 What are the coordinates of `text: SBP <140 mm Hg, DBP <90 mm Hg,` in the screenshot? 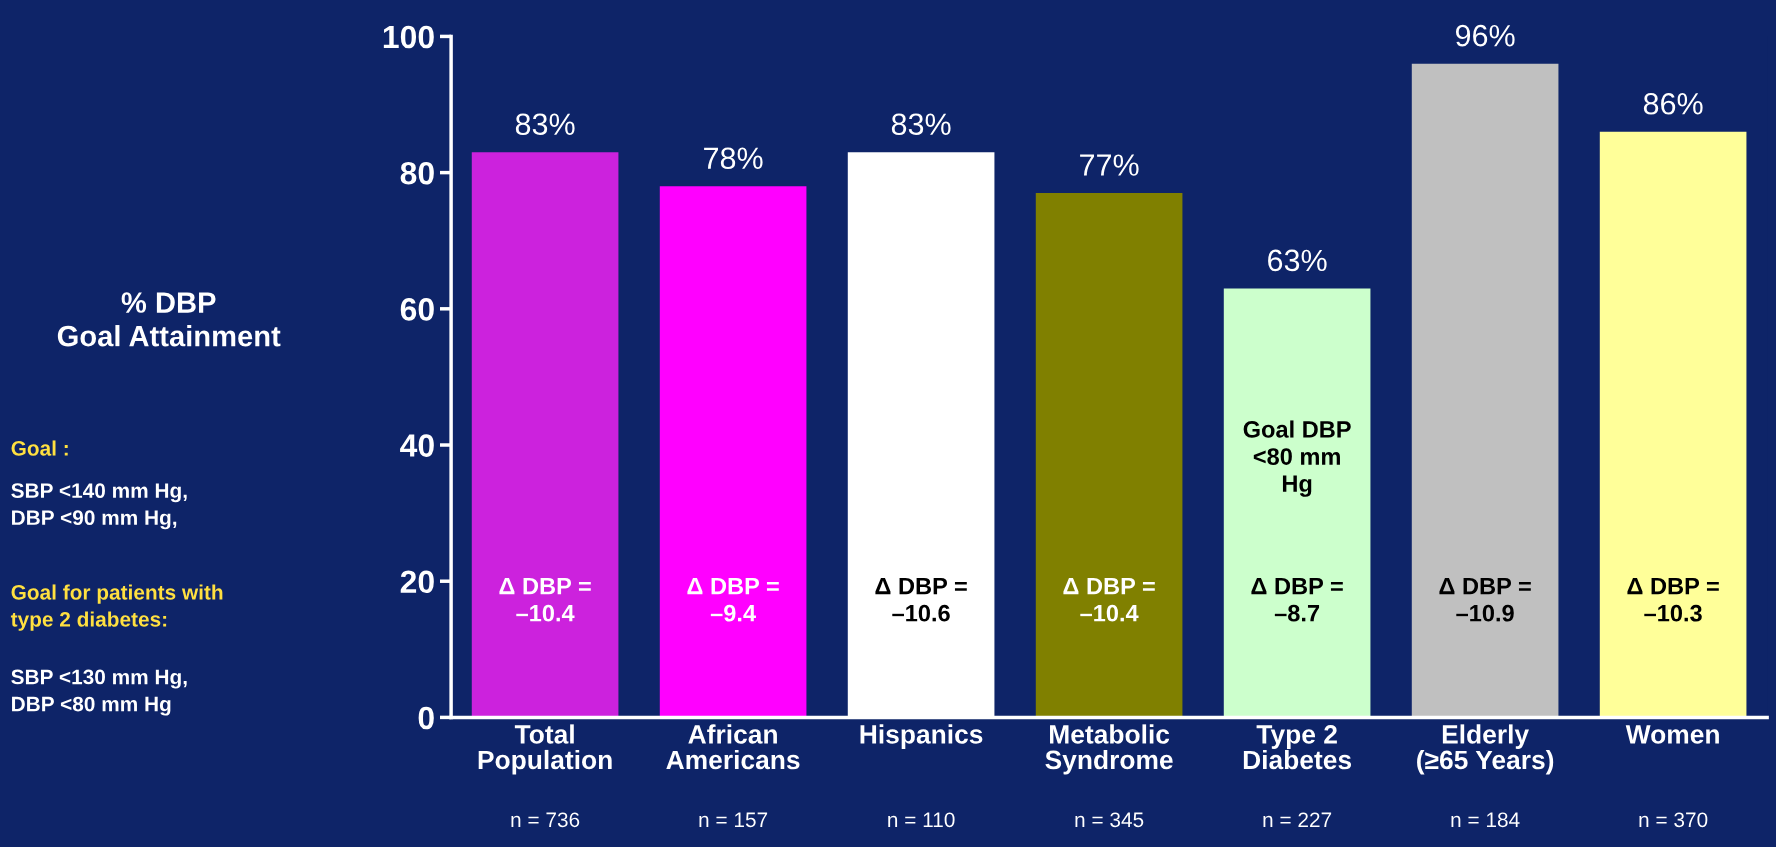 It's located at (99, 506).